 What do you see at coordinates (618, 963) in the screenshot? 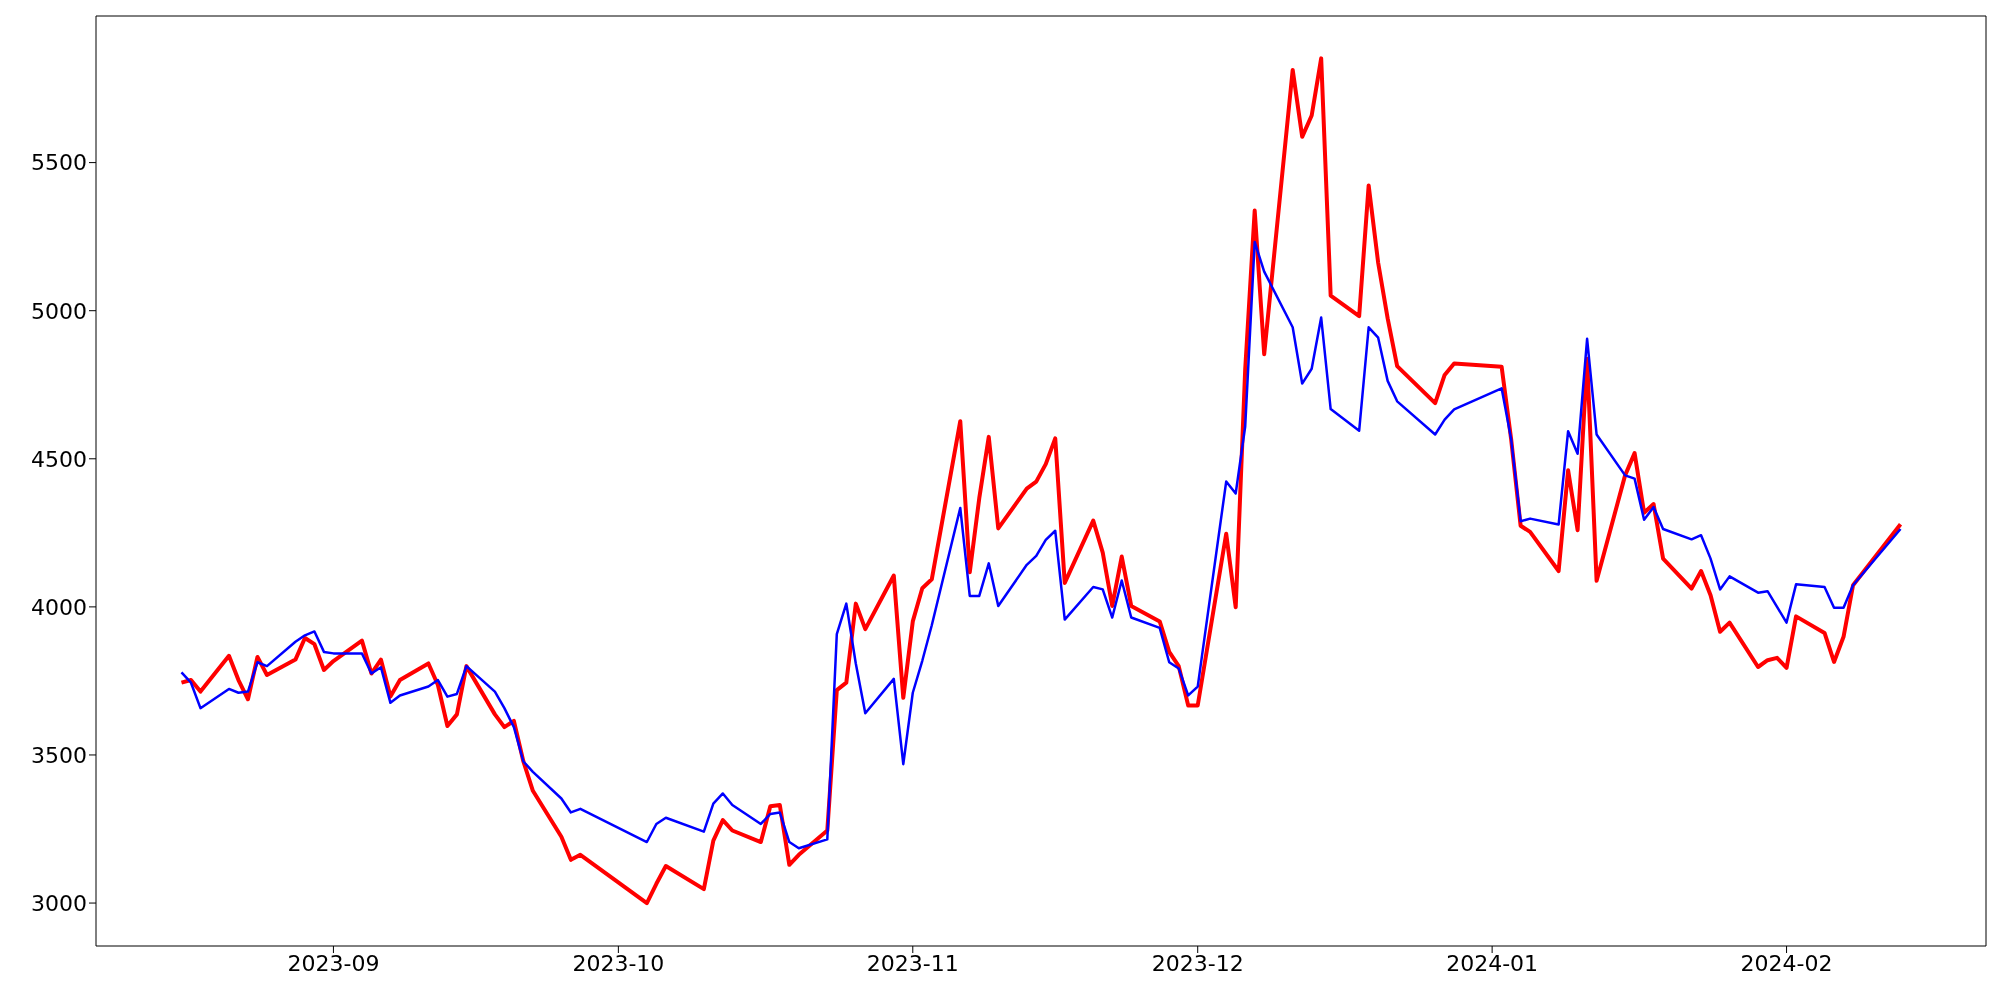
I see `x-tick-label: 2023-10` at bounding box center [618, 963].